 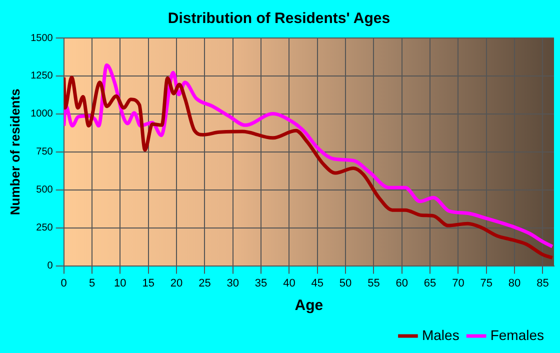 What do you see at coordinates (402, 283) in the screenshot?
I see `x-tick-label: 60` at bounding box center [402, 283].